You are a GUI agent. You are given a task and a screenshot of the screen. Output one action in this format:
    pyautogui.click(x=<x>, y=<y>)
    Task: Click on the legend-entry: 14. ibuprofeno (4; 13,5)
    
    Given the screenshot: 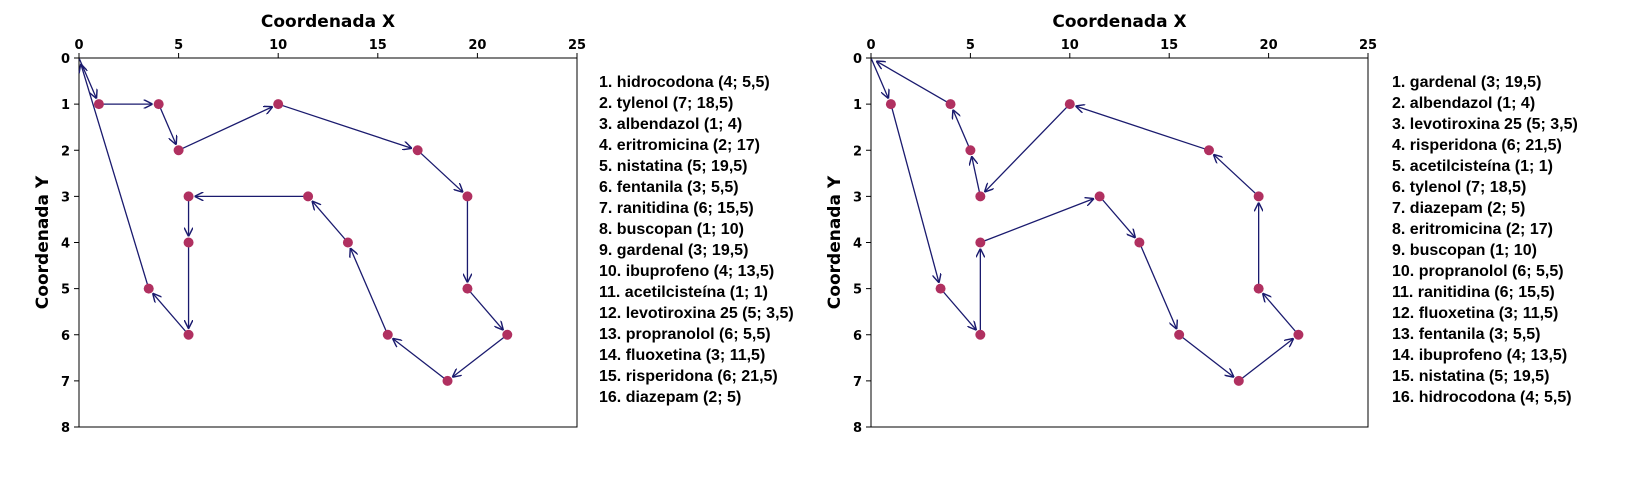 What is the action you would take?
    pyautogui.click(x=1480, y=355)
    